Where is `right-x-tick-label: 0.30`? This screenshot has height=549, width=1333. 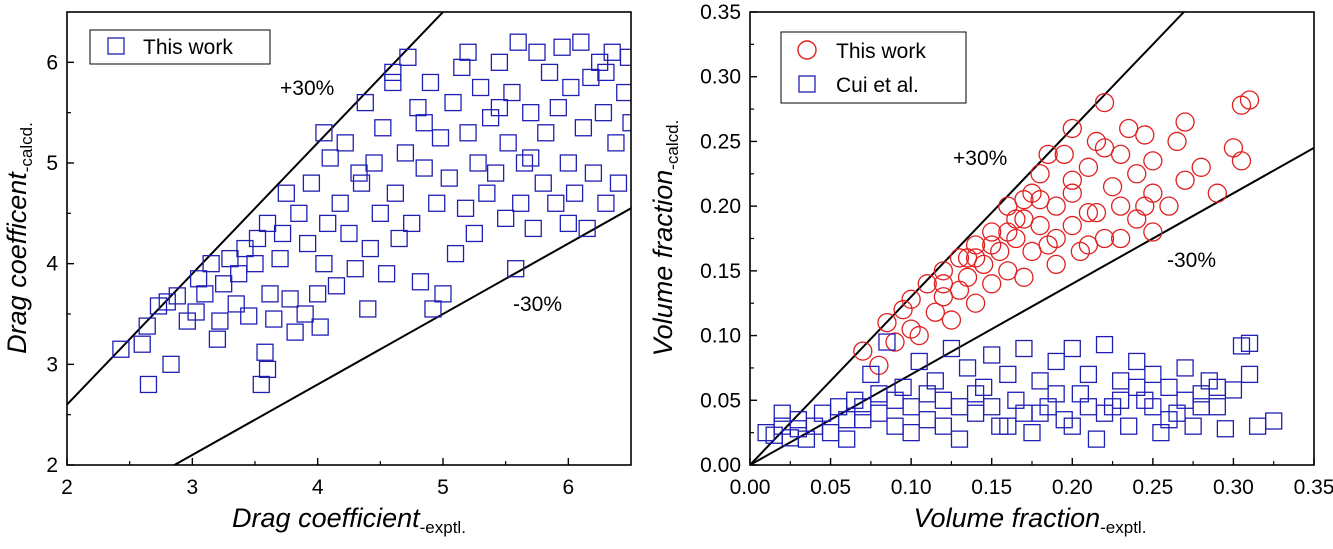
right-x-tick-label: 0.30 is located at coordinates (1233, 487).